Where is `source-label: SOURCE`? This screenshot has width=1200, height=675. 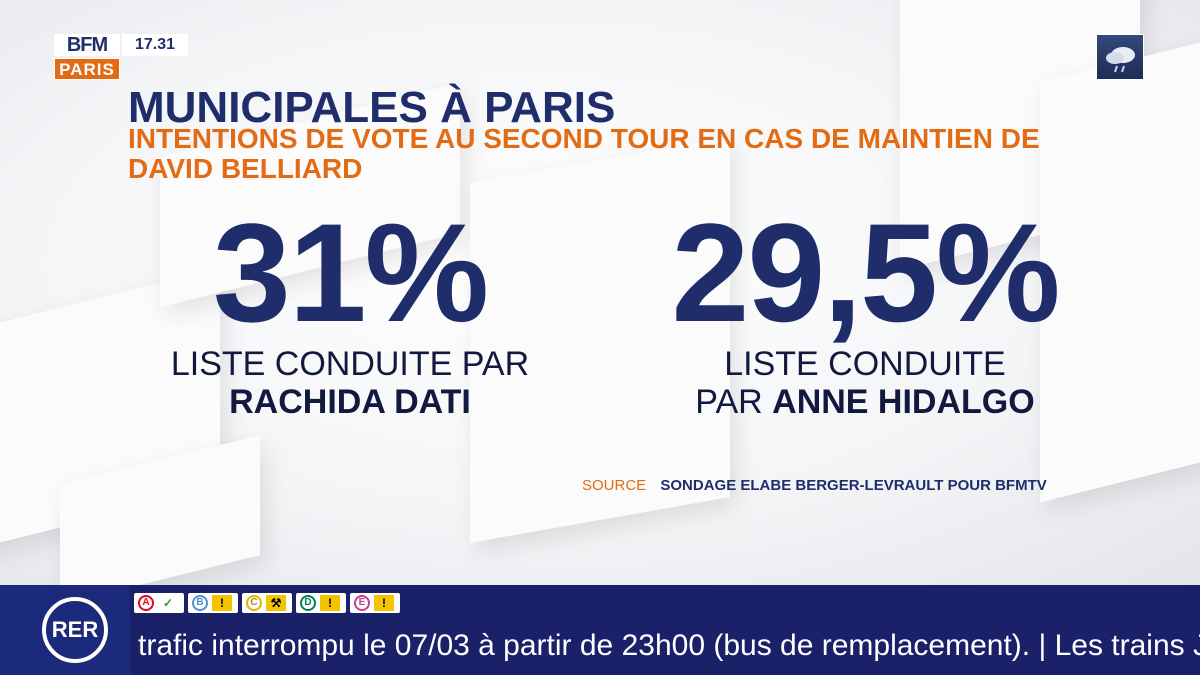 source-label: SOURCE is located at coordinates (614, 485).